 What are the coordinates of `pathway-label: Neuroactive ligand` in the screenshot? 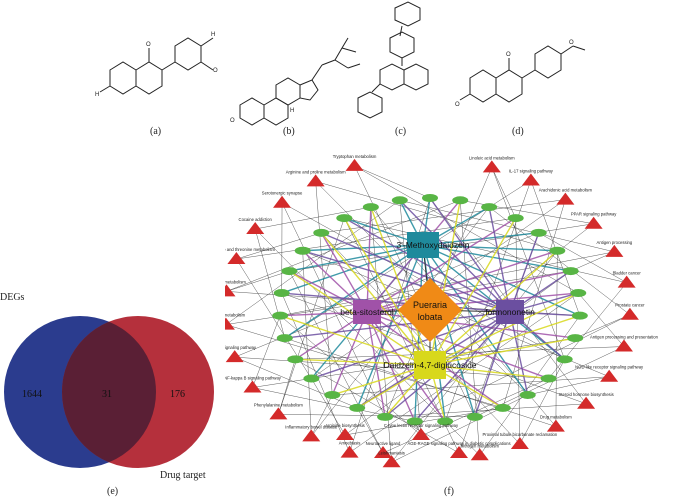 It's located at (383, 443).